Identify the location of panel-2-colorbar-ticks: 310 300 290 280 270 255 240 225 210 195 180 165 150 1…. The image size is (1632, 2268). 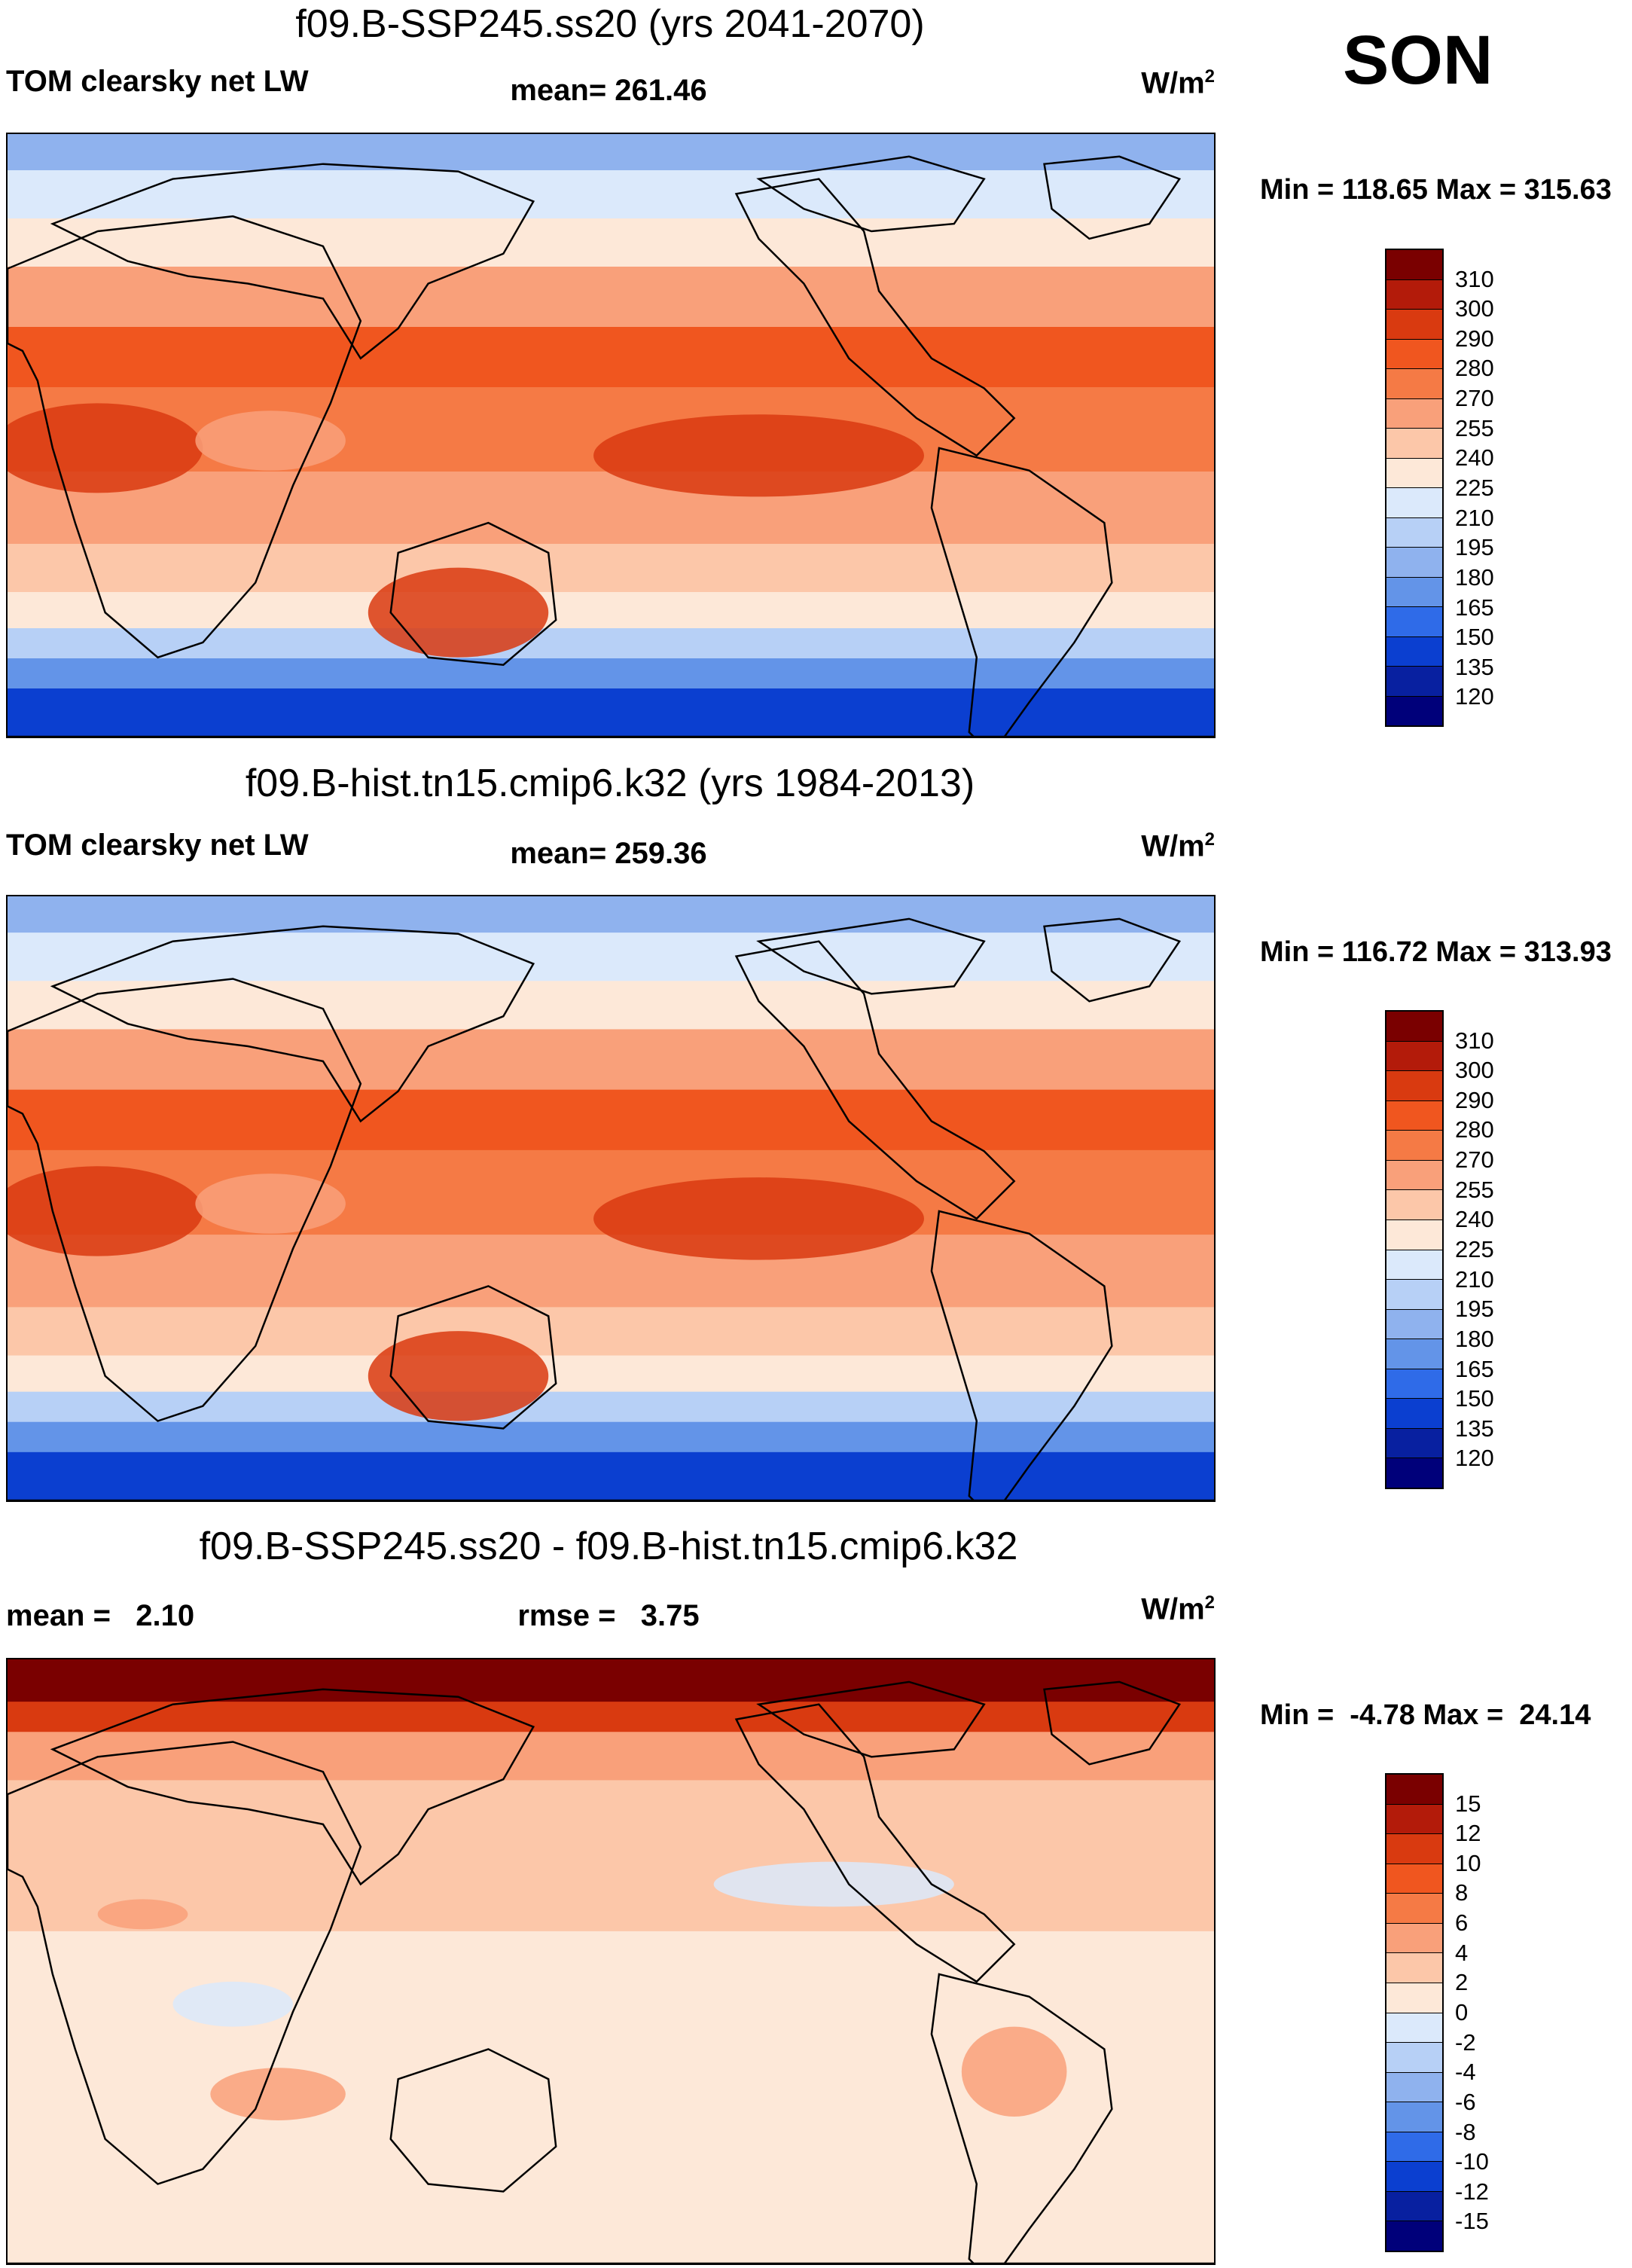
(1475, 1250).